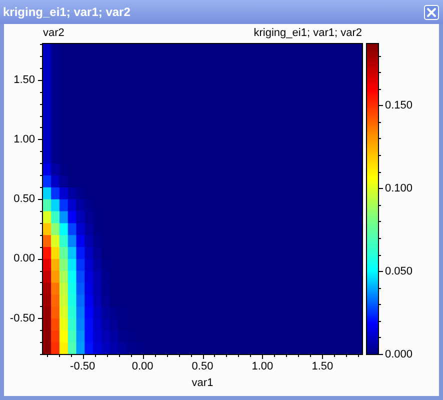 The image size is (443, 400). I want to click on y-tick-label: 1.00, so click(24, 139).